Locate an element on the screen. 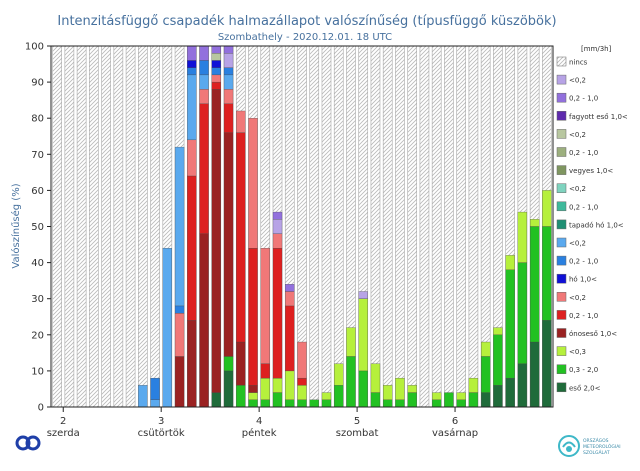 The width and height of the screenshot is (640, 471). legend-label: fagyott eső 1,0< is located at coordinates (598, 116).